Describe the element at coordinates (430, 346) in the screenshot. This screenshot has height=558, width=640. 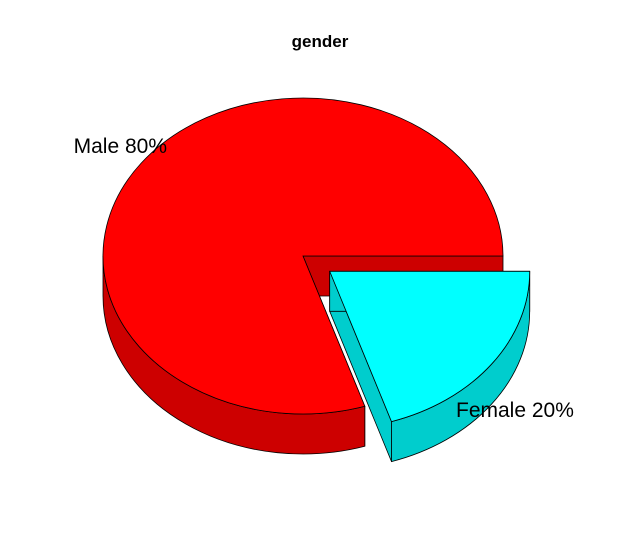
I see `slice-top-female` at that location.